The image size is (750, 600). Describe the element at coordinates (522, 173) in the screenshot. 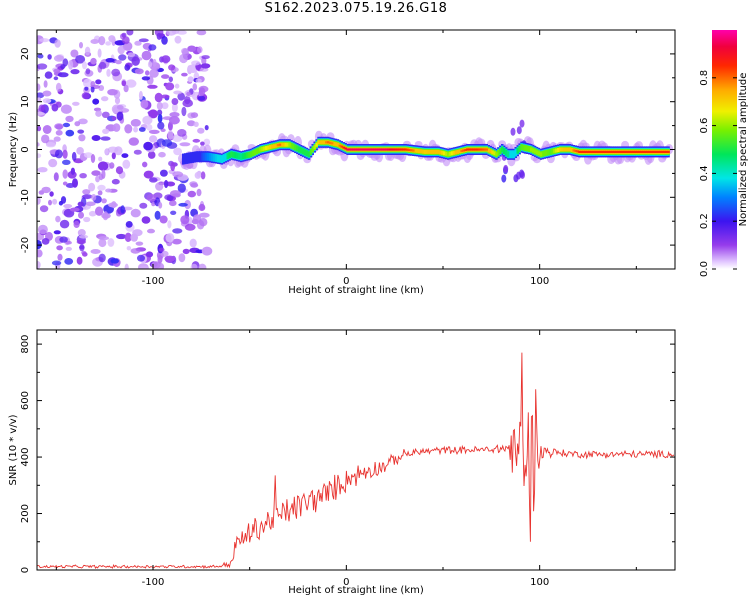

I see `ridge-spike` at that location.